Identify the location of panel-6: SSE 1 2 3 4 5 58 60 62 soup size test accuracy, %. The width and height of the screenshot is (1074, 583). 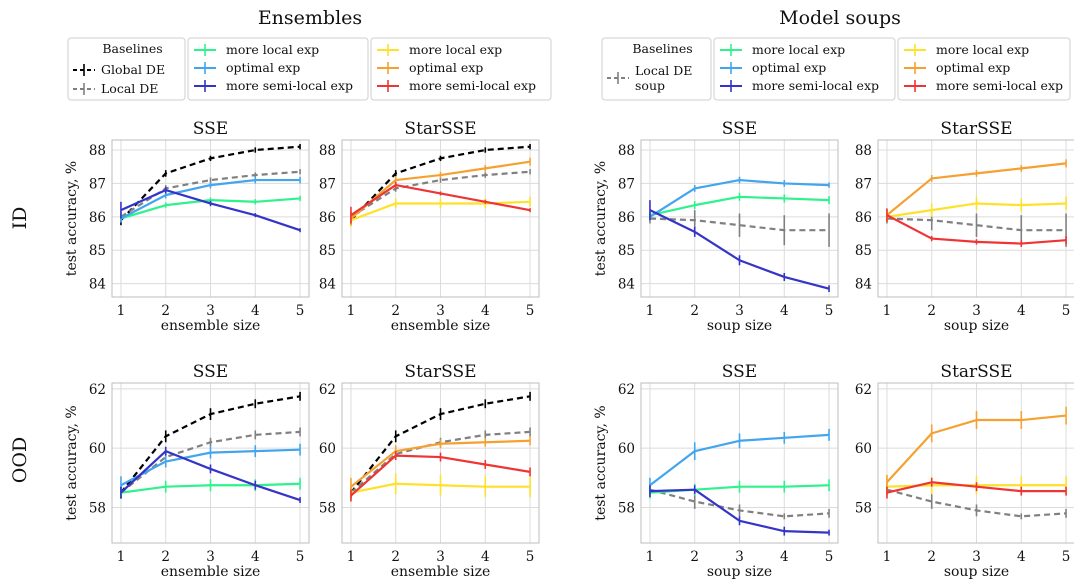
(716, 471).